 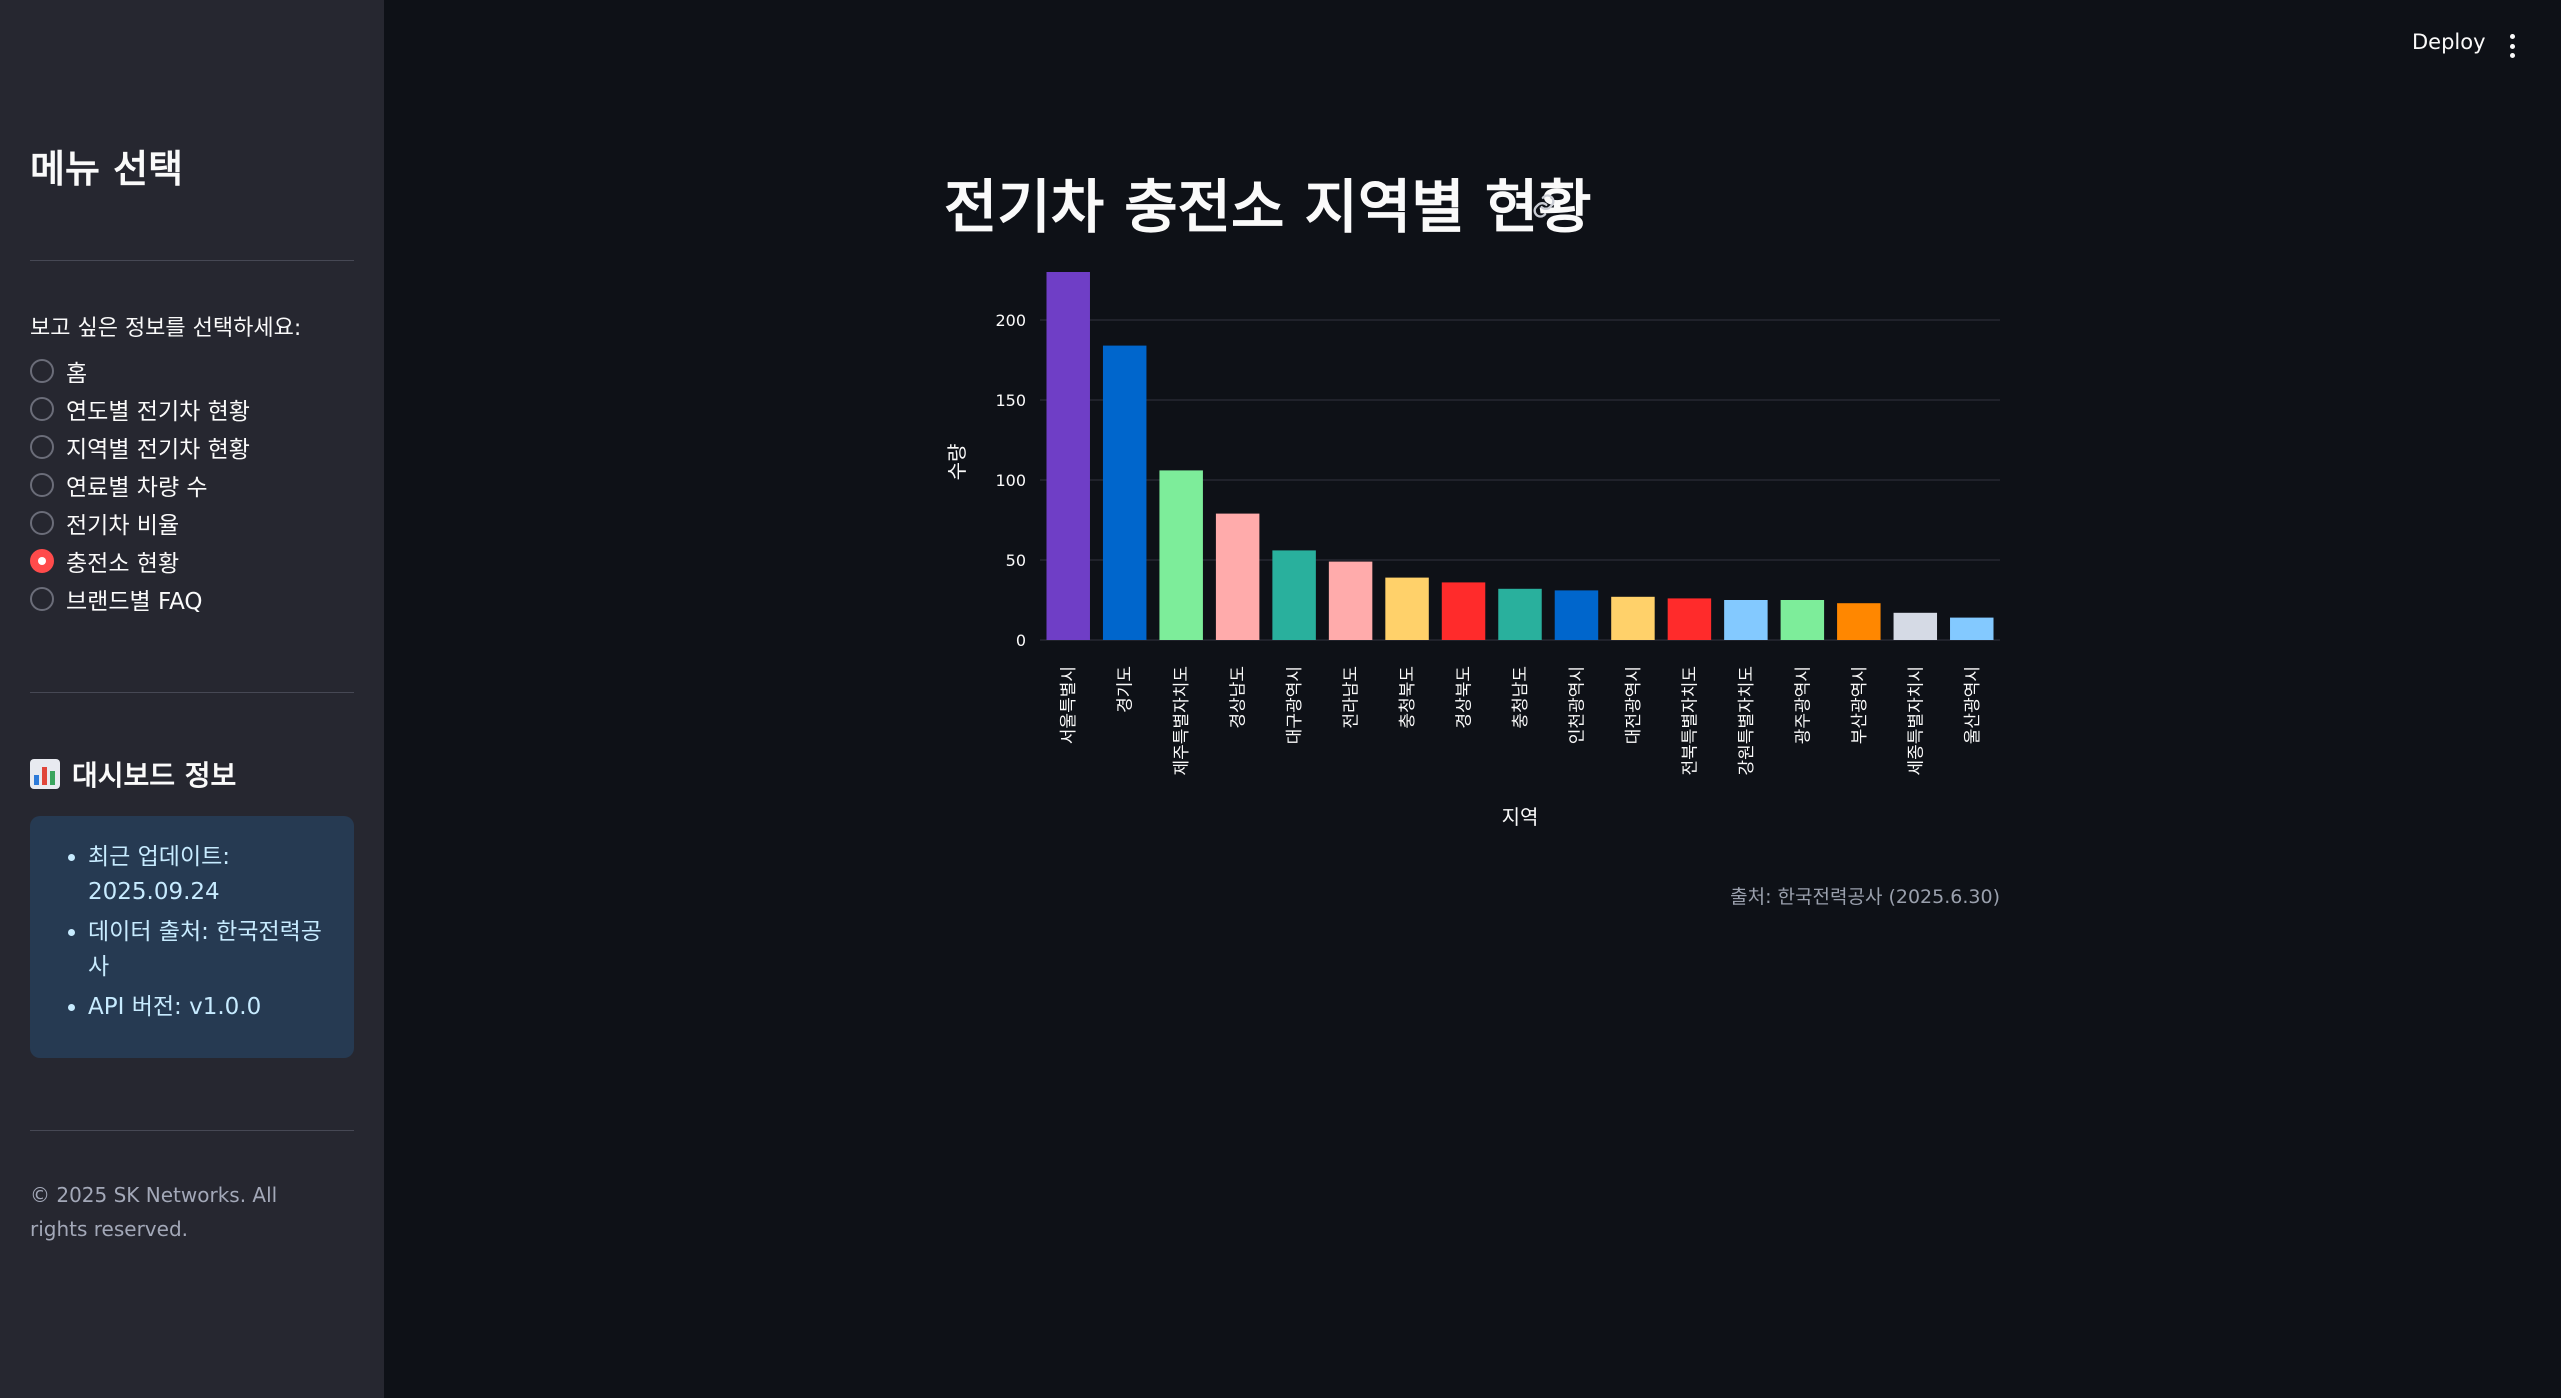 I want to click on menu-option: 충전소 현황, so click(x=140, y=561).